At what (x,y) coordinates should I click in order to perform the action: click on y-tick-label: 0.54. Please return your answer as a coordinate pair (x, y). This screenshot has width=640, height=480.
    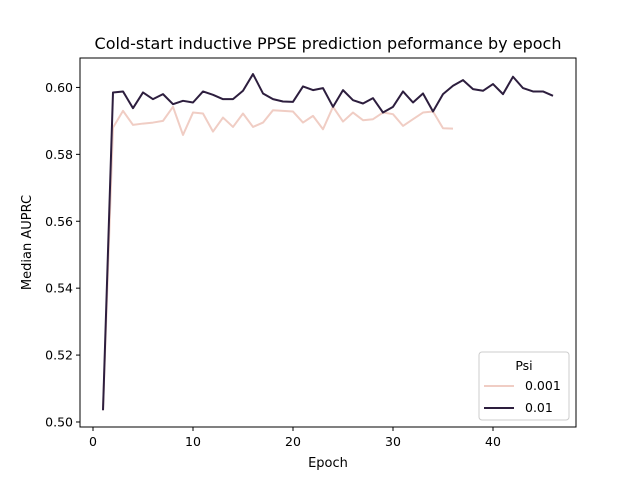
    Looking at the image, I should click on (59, 288).